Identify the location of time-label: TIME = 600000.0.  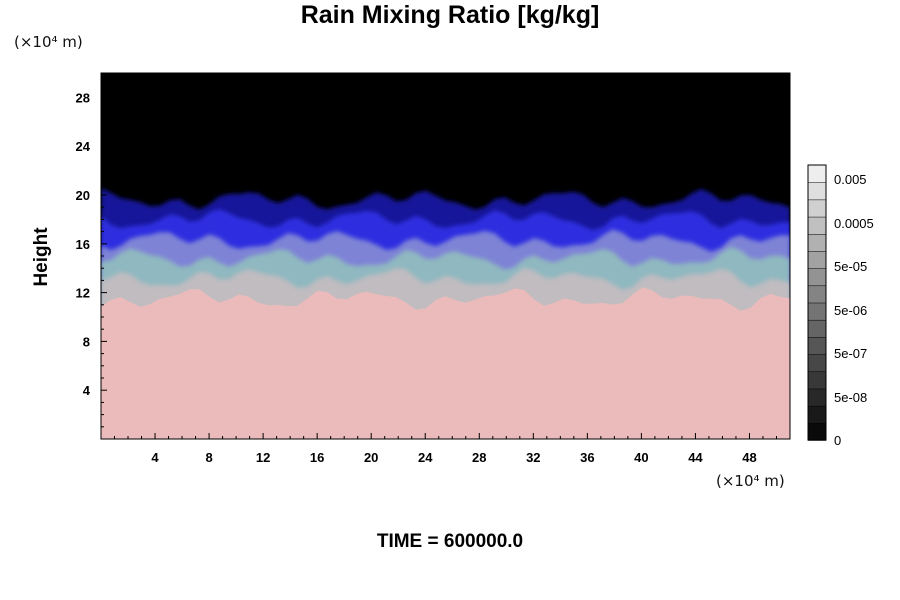
(450, 541).